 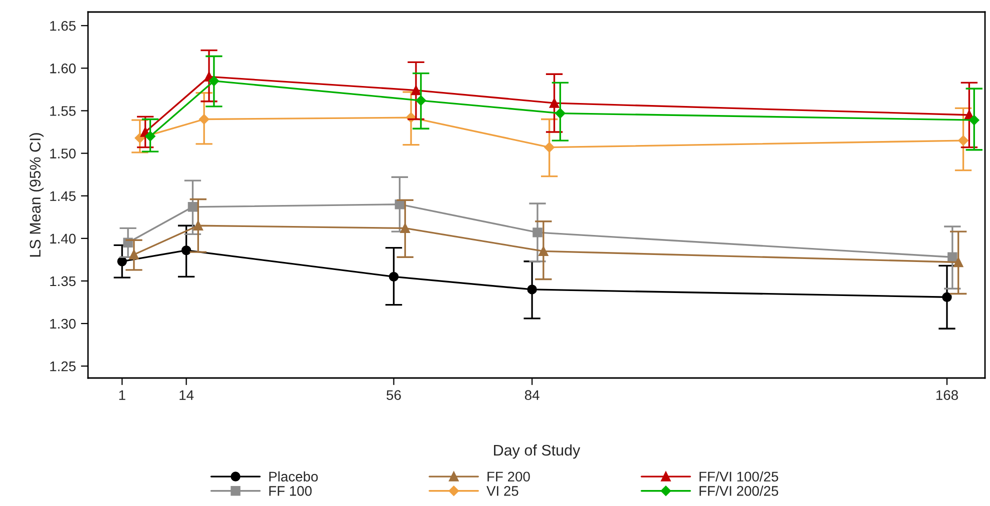 I want to click on y-tick-label: 1.25, so click(x=63, y=366).